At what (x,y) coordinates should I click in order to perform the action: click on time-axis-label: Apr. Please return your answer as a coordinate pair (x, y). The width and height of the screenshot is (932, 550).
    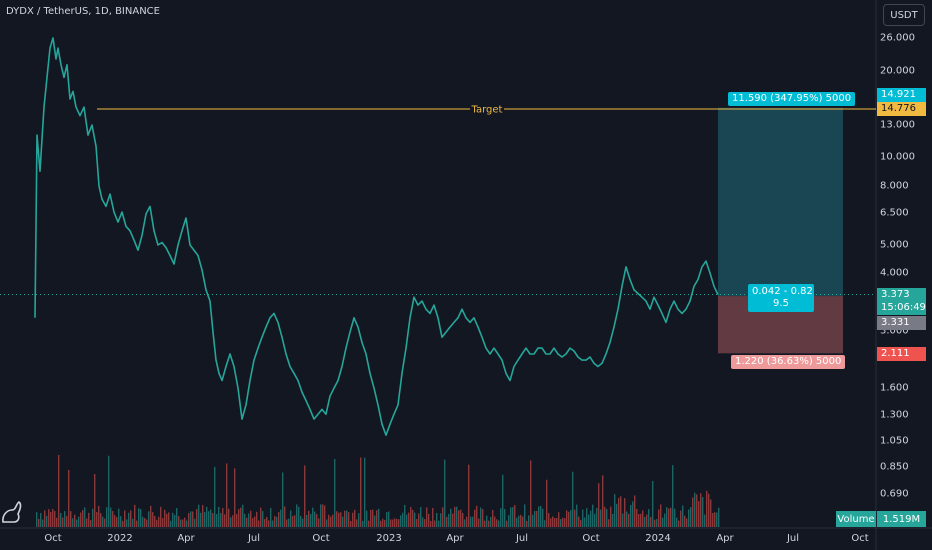
    Looking at the image, I should click on (725, 538).